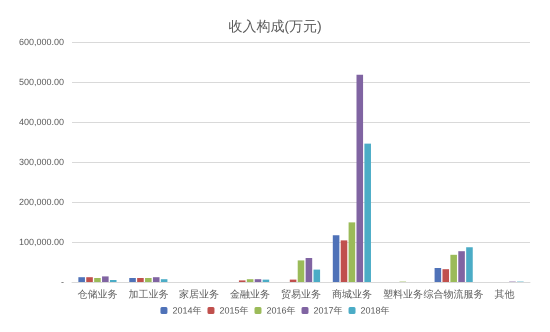 The height and width of the screenshot is (332, 550). What do you see at coordinates (301, 294) in the screenshot?
I see `x-tick-label: 贸易业务` at bounding box center [301, 294].